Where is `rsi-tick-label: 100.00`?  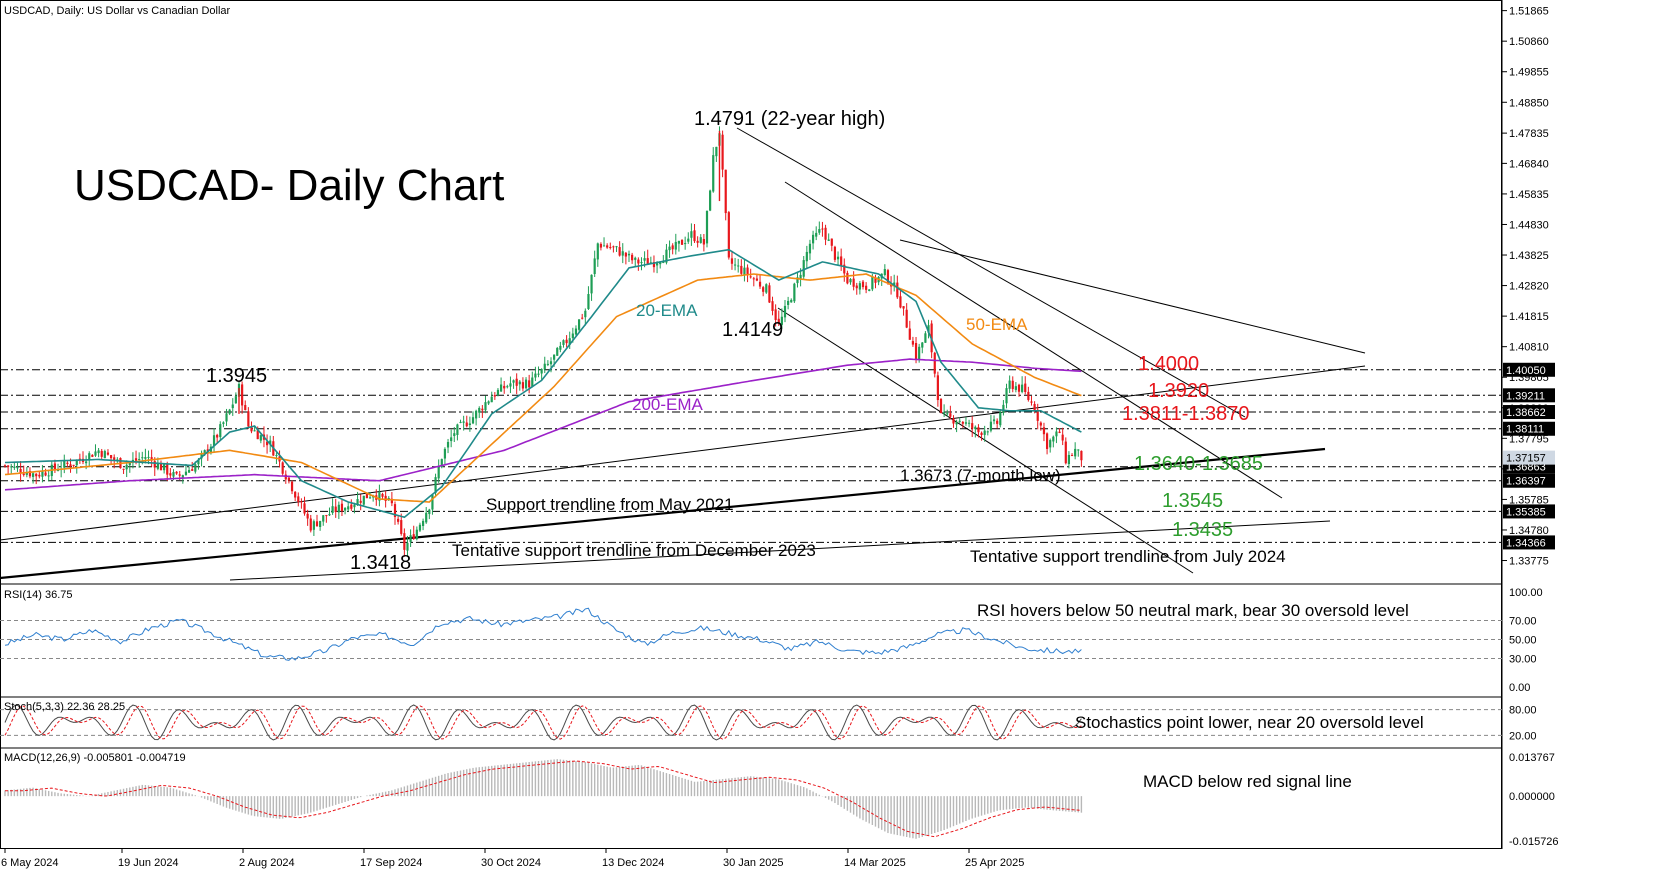
rsi-tick-label: 100.00 is located at coordinates (1526, 593).